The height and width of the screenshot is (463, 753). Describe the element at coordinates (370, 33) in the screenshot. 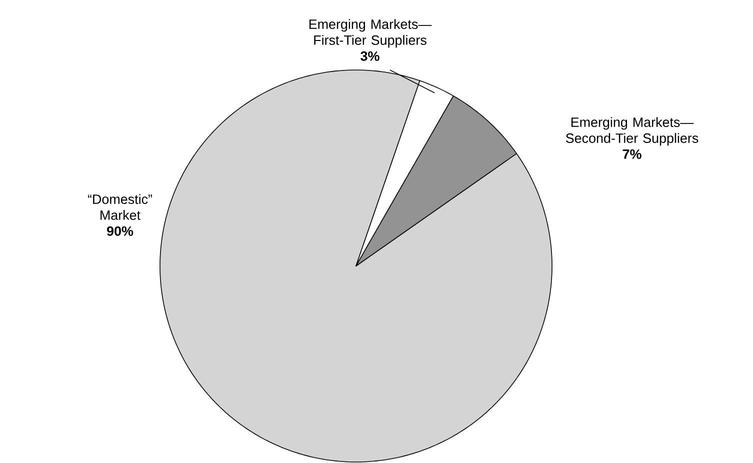

I see `slice-label: Emerging Markets—First-Tier Suppliers` at that location.